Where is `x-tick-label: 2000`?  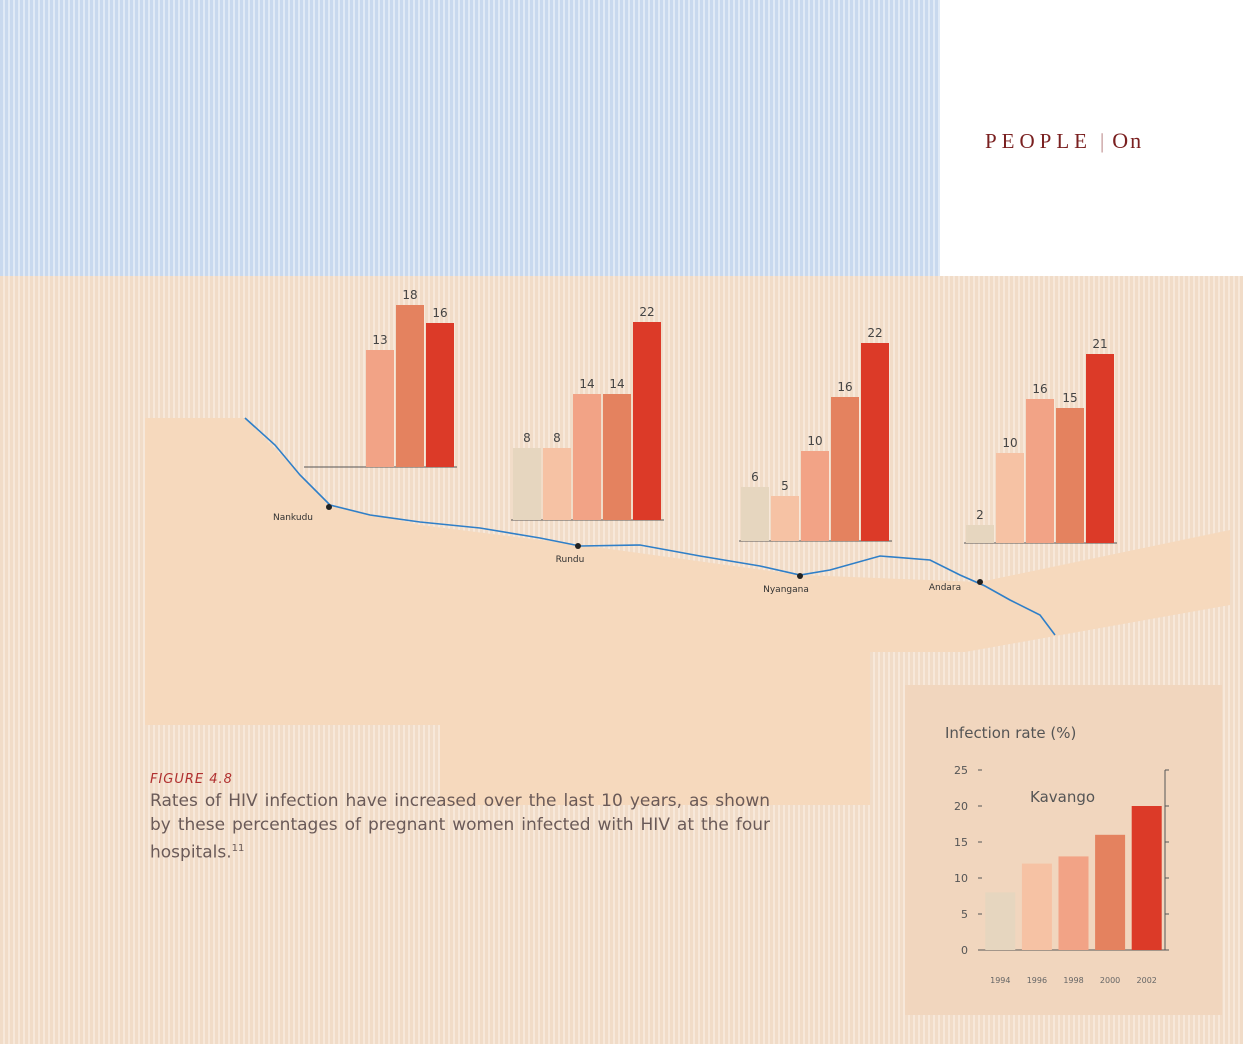
x-tick-label: 2000 is located at coordinates (1110, 980).